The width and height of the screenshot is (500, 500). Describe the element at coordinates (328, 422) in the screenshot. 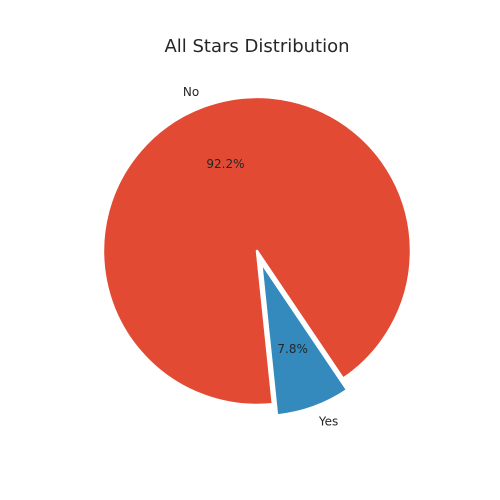

I see `slice-label-yes: Yes` at that location.